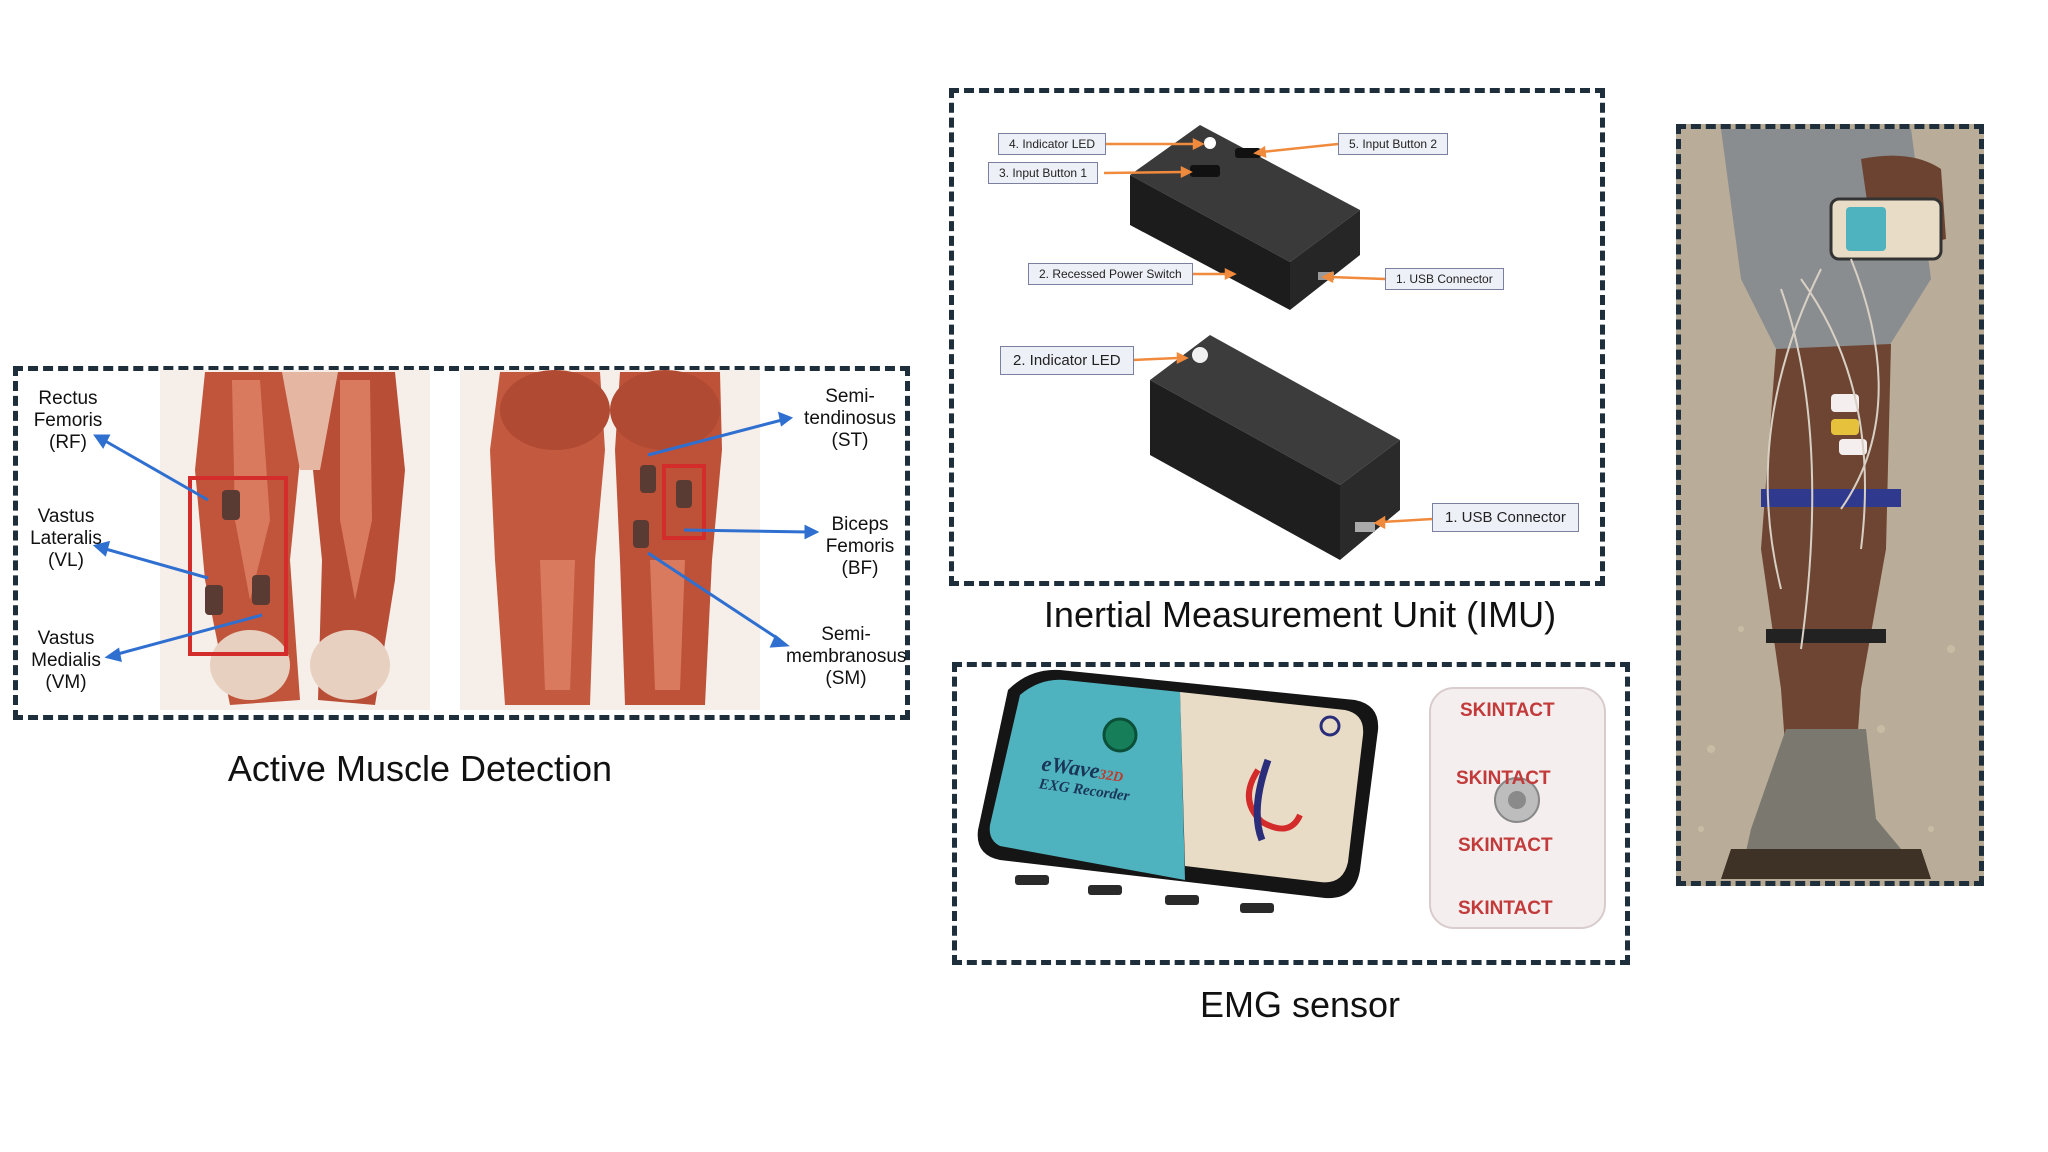 Image resolution: width=2048 pixels, height=1152 pixels. I want to click on muscle-panel-caption: Active Muscle Detection, so click(420, 768).